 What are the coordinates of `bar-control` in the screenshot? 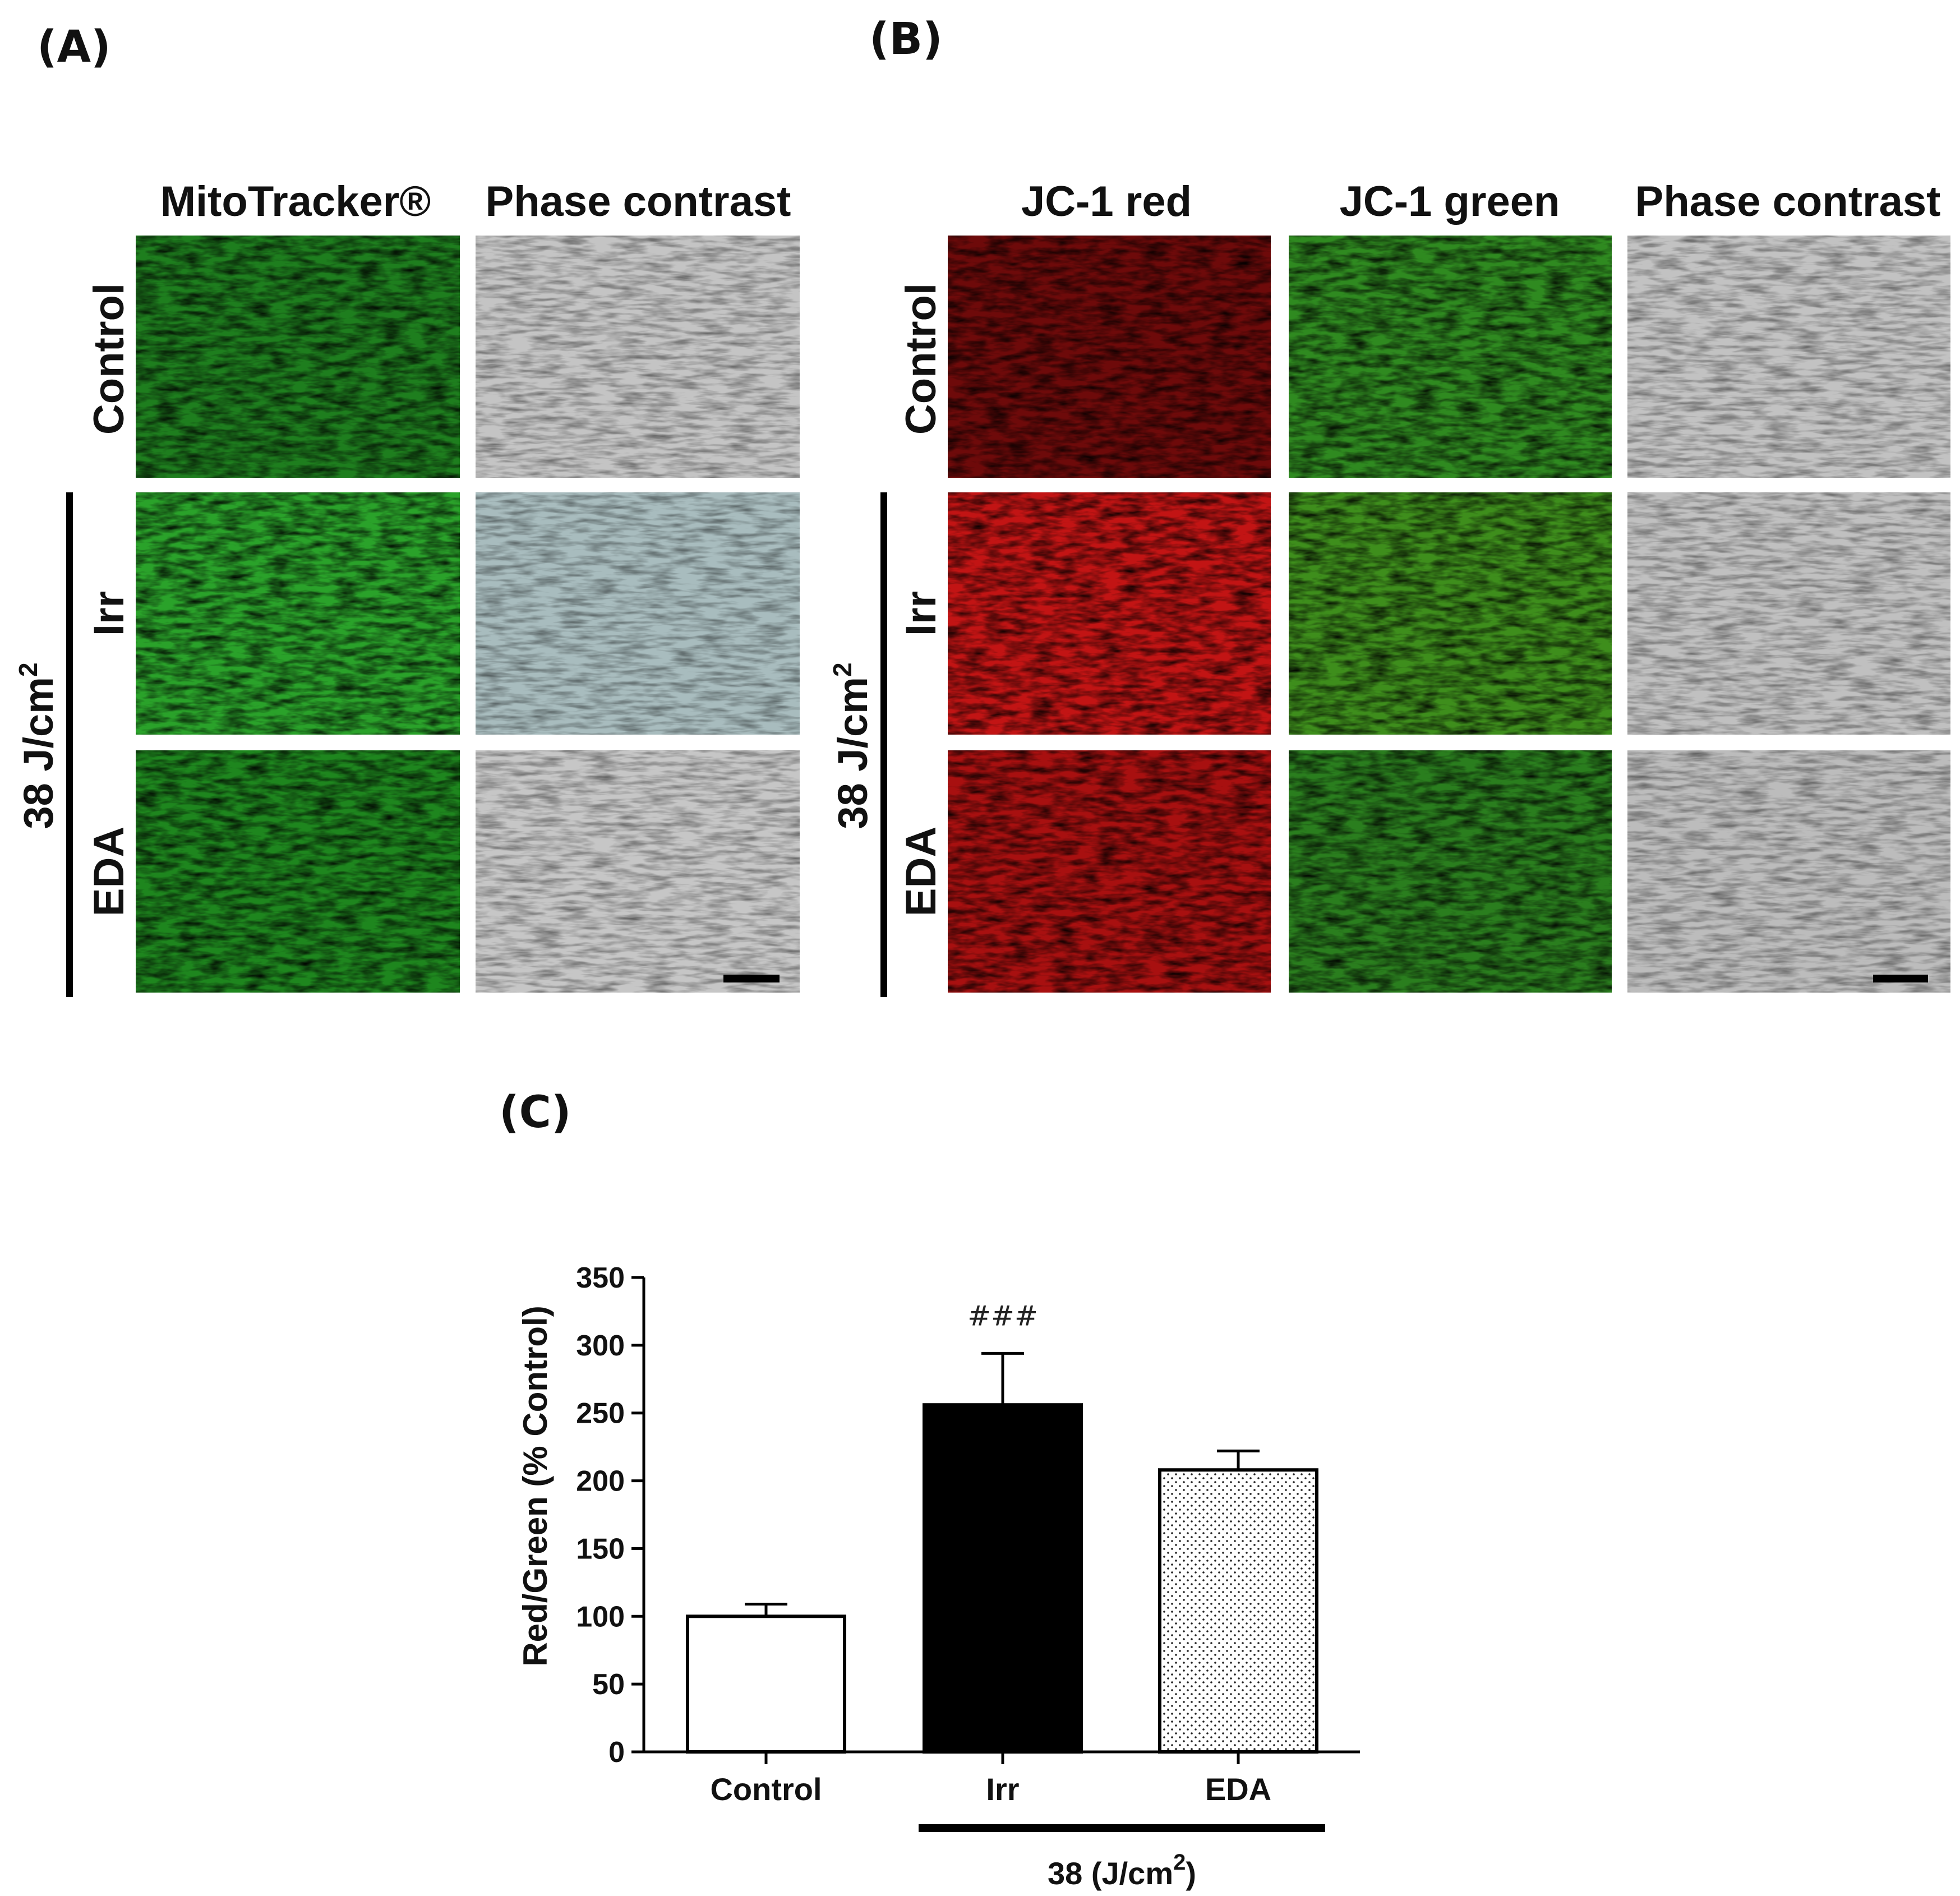 It's located at (766, 1684).